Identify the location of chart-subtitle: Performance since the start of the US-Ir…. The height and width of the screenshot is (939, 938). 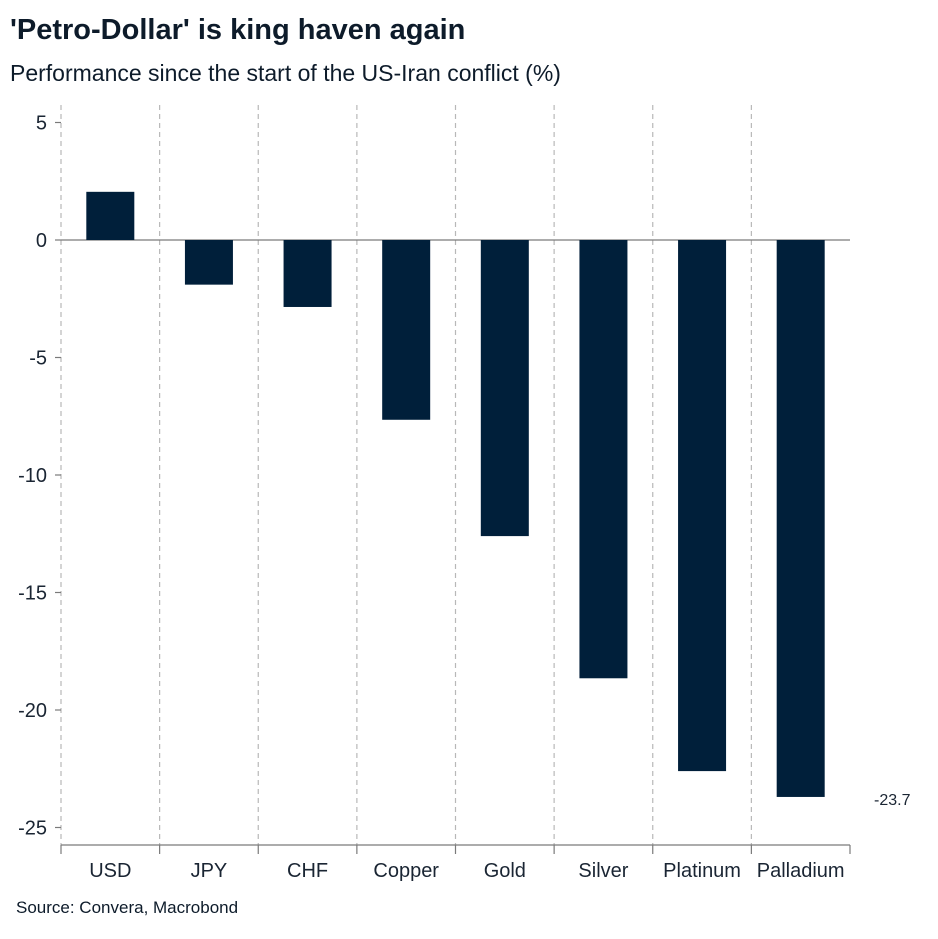
(285, 73).